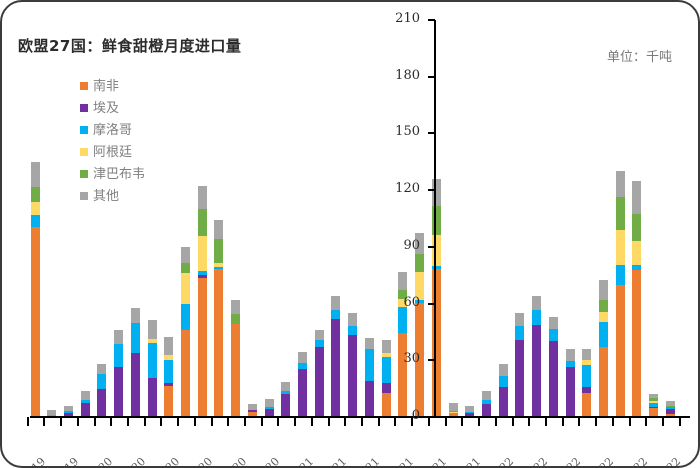  I want to click on legend-item: 埃及, so click(112, 108).